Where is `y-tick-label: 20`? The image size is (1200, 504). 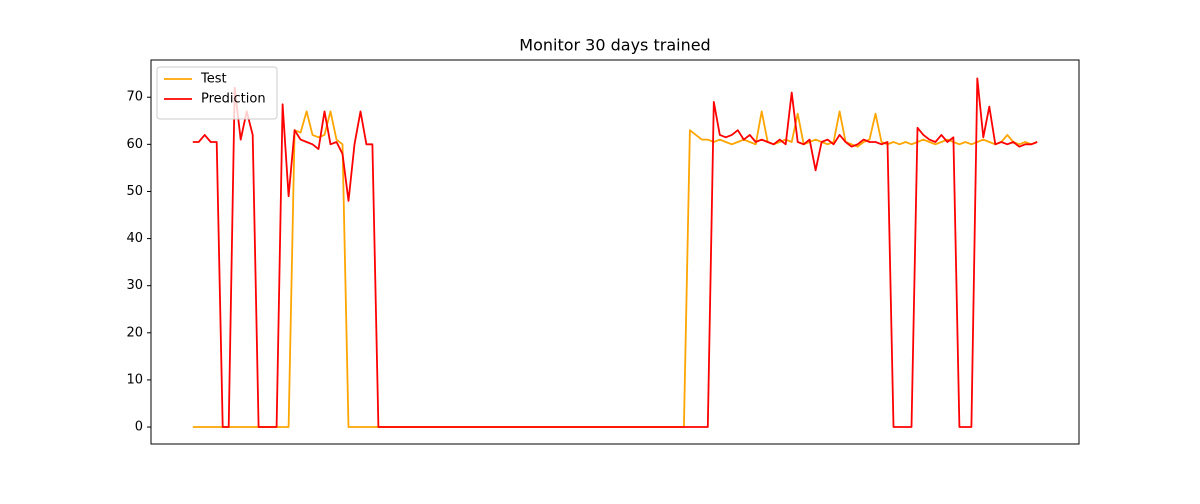
y-tick-label: 20 is located at coordinates (134, 332).